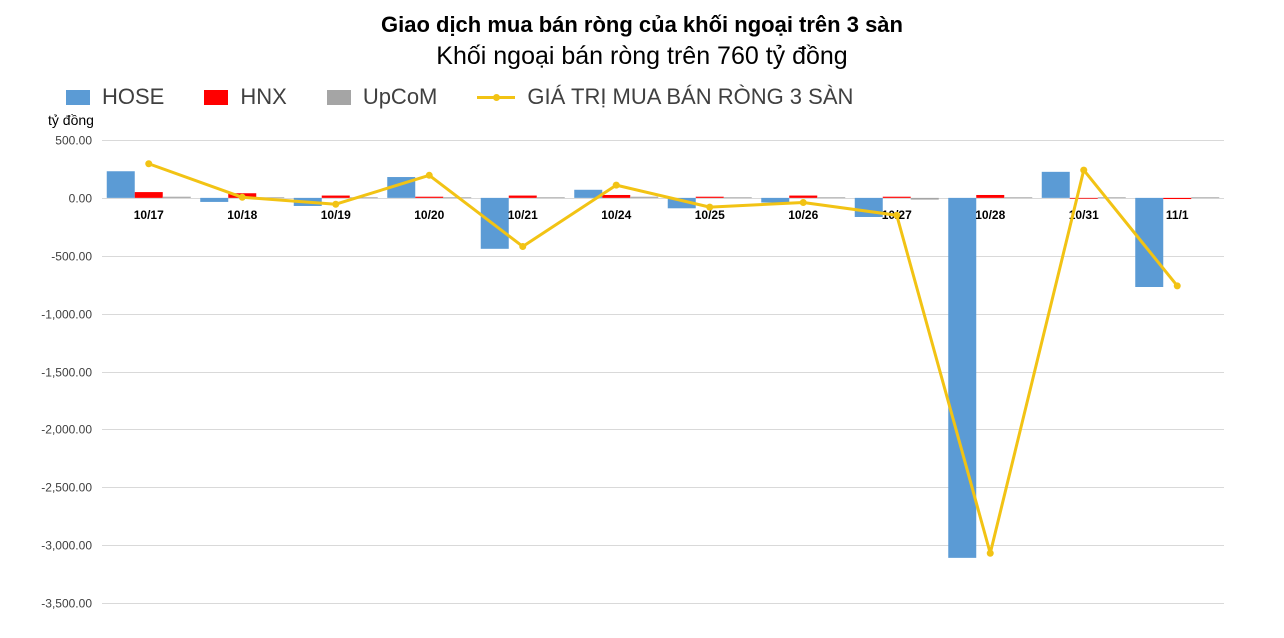 The image size is (1284, 638). What do you see at coordinates (523, 215) in the screenshot?
I see `x-tick-label: 10/21` at bounding box center [523, 215].